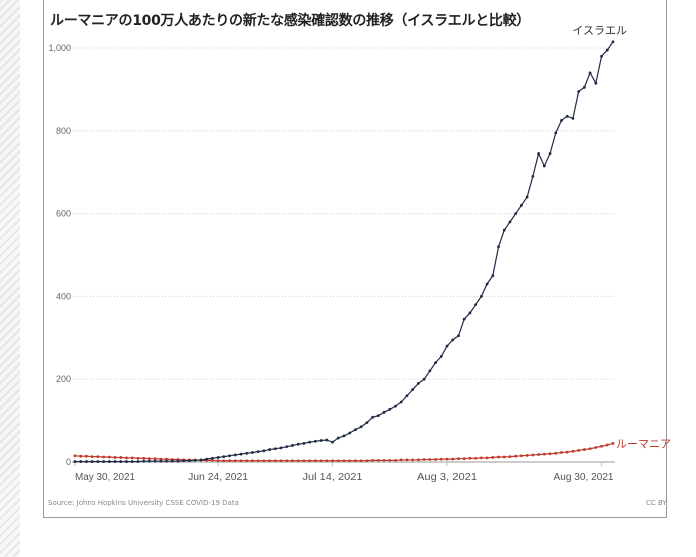 The image size is (696, 557). I want to click on y-tick-label: 800, so click(63, 131).